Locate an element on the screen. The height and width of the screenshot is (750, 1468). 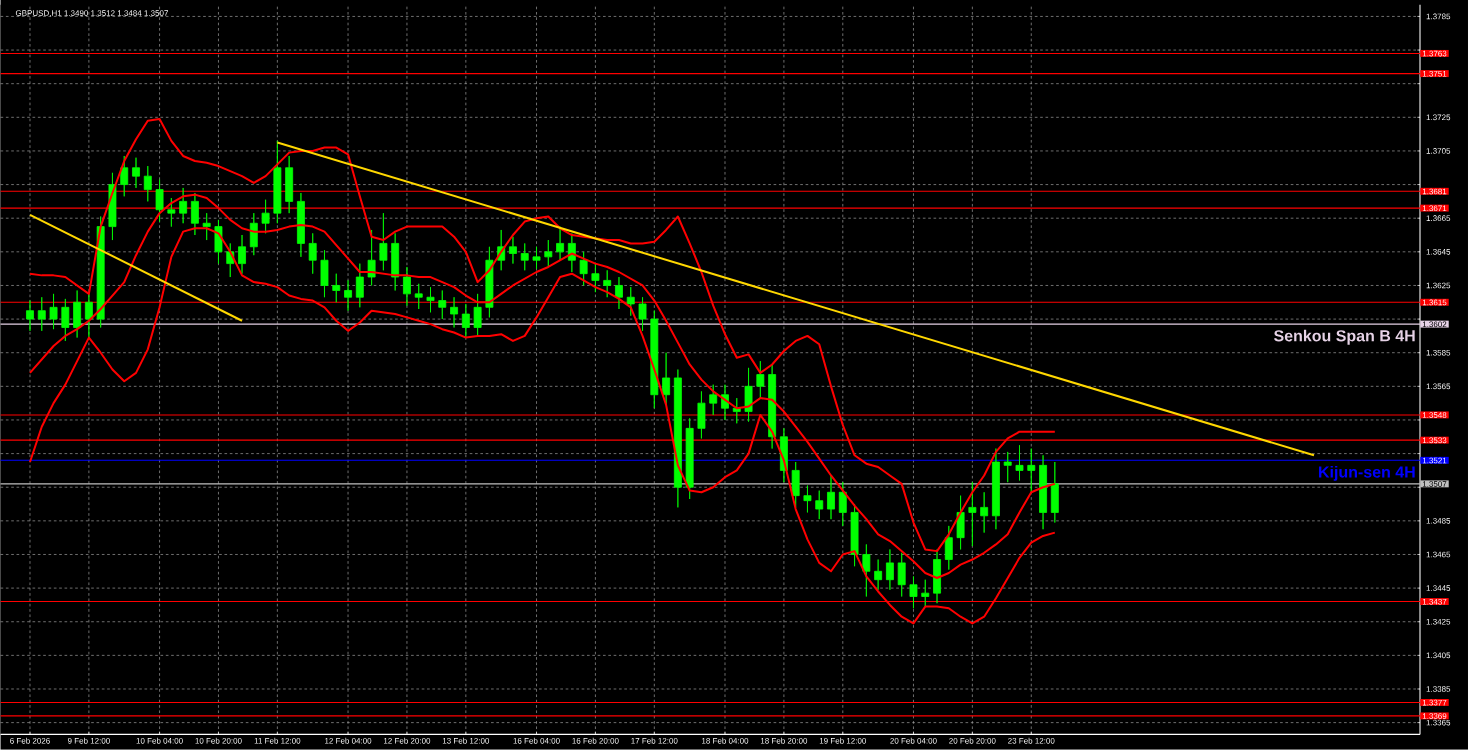
x-tick-label: 13 Feb 12:00 is located at coordinates (466, 740).